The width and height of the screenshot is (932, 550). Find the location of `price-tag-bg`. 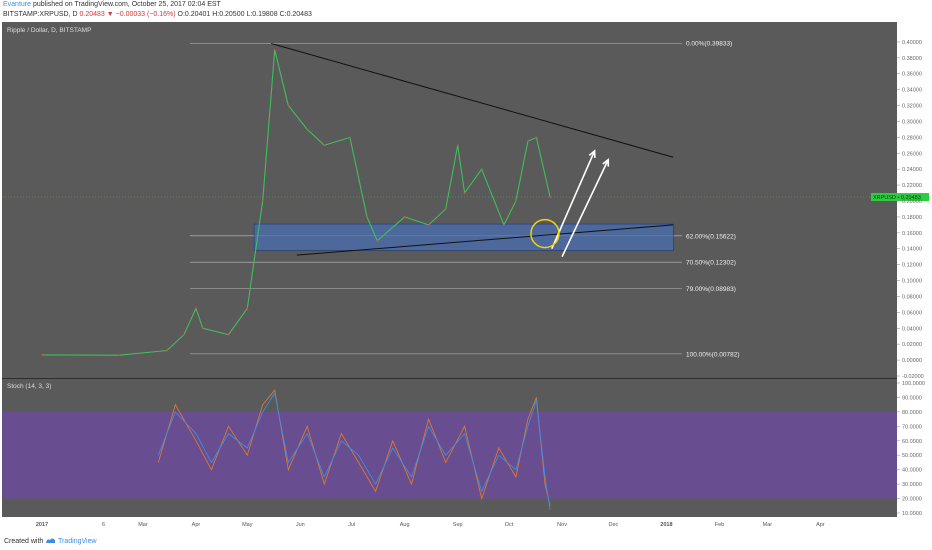

price-tag-bg is located at coordinates (900, 197).